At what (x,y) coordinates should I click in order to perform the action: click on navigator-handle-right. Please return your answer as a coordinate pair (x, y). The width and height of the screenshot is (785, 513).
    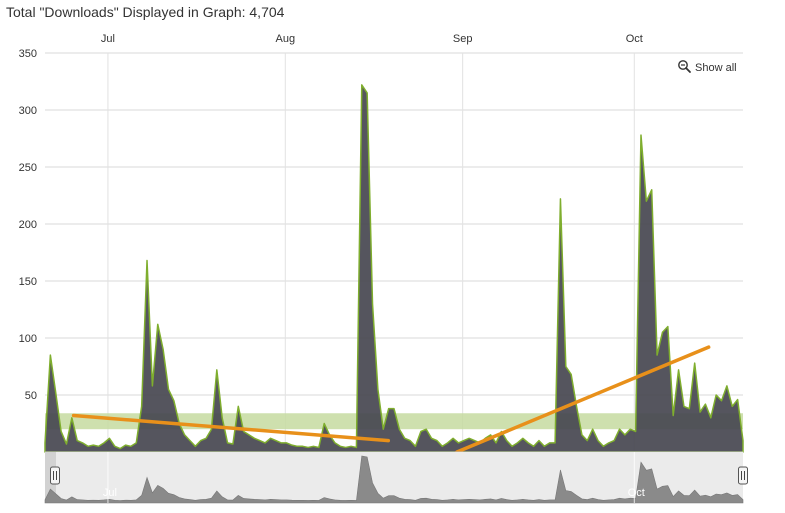
    Looking at the image, I should click on (743, 475).